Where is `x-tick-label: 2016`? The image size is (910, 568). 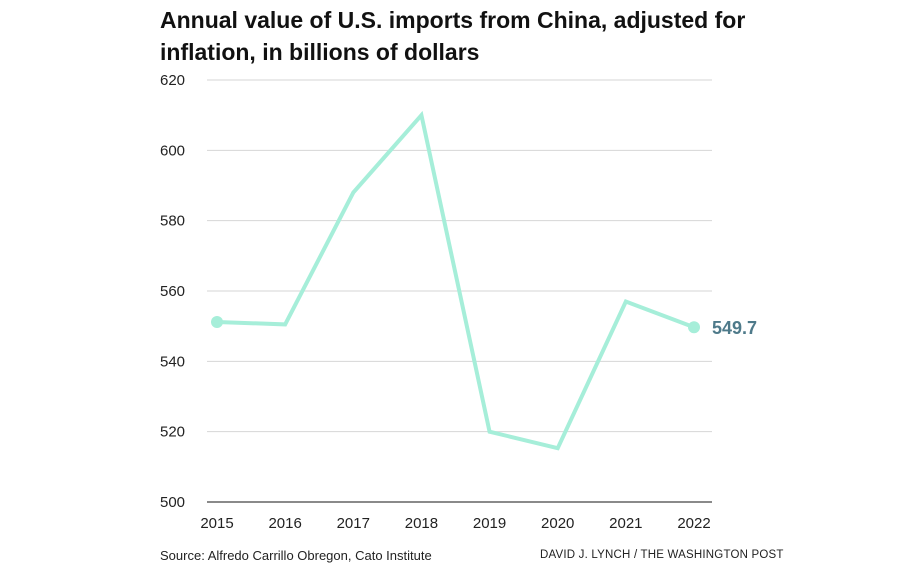 x-tick-label: 2016 is located at coordinates (284, 523).